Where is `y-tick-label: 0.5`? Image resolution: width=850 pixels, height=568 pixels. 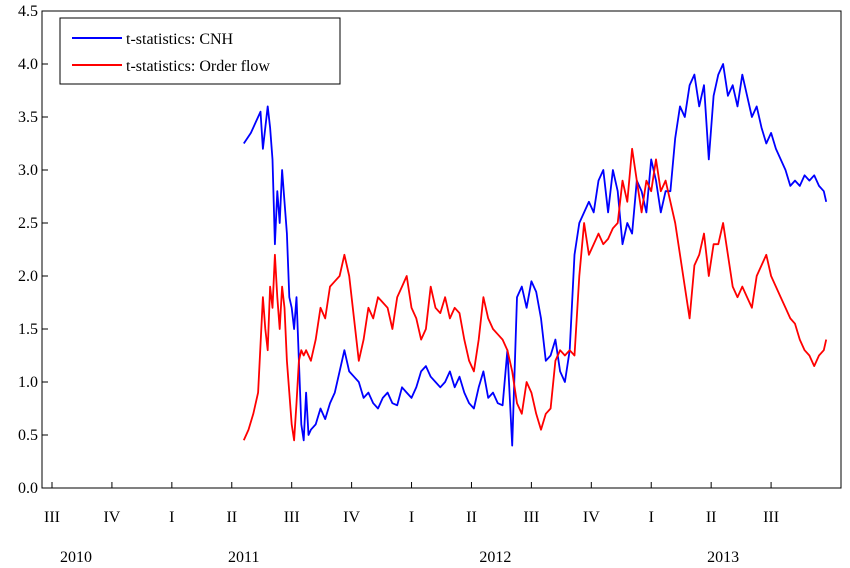 y-tick-label: 0.5 is located at coordinates (28, 435).